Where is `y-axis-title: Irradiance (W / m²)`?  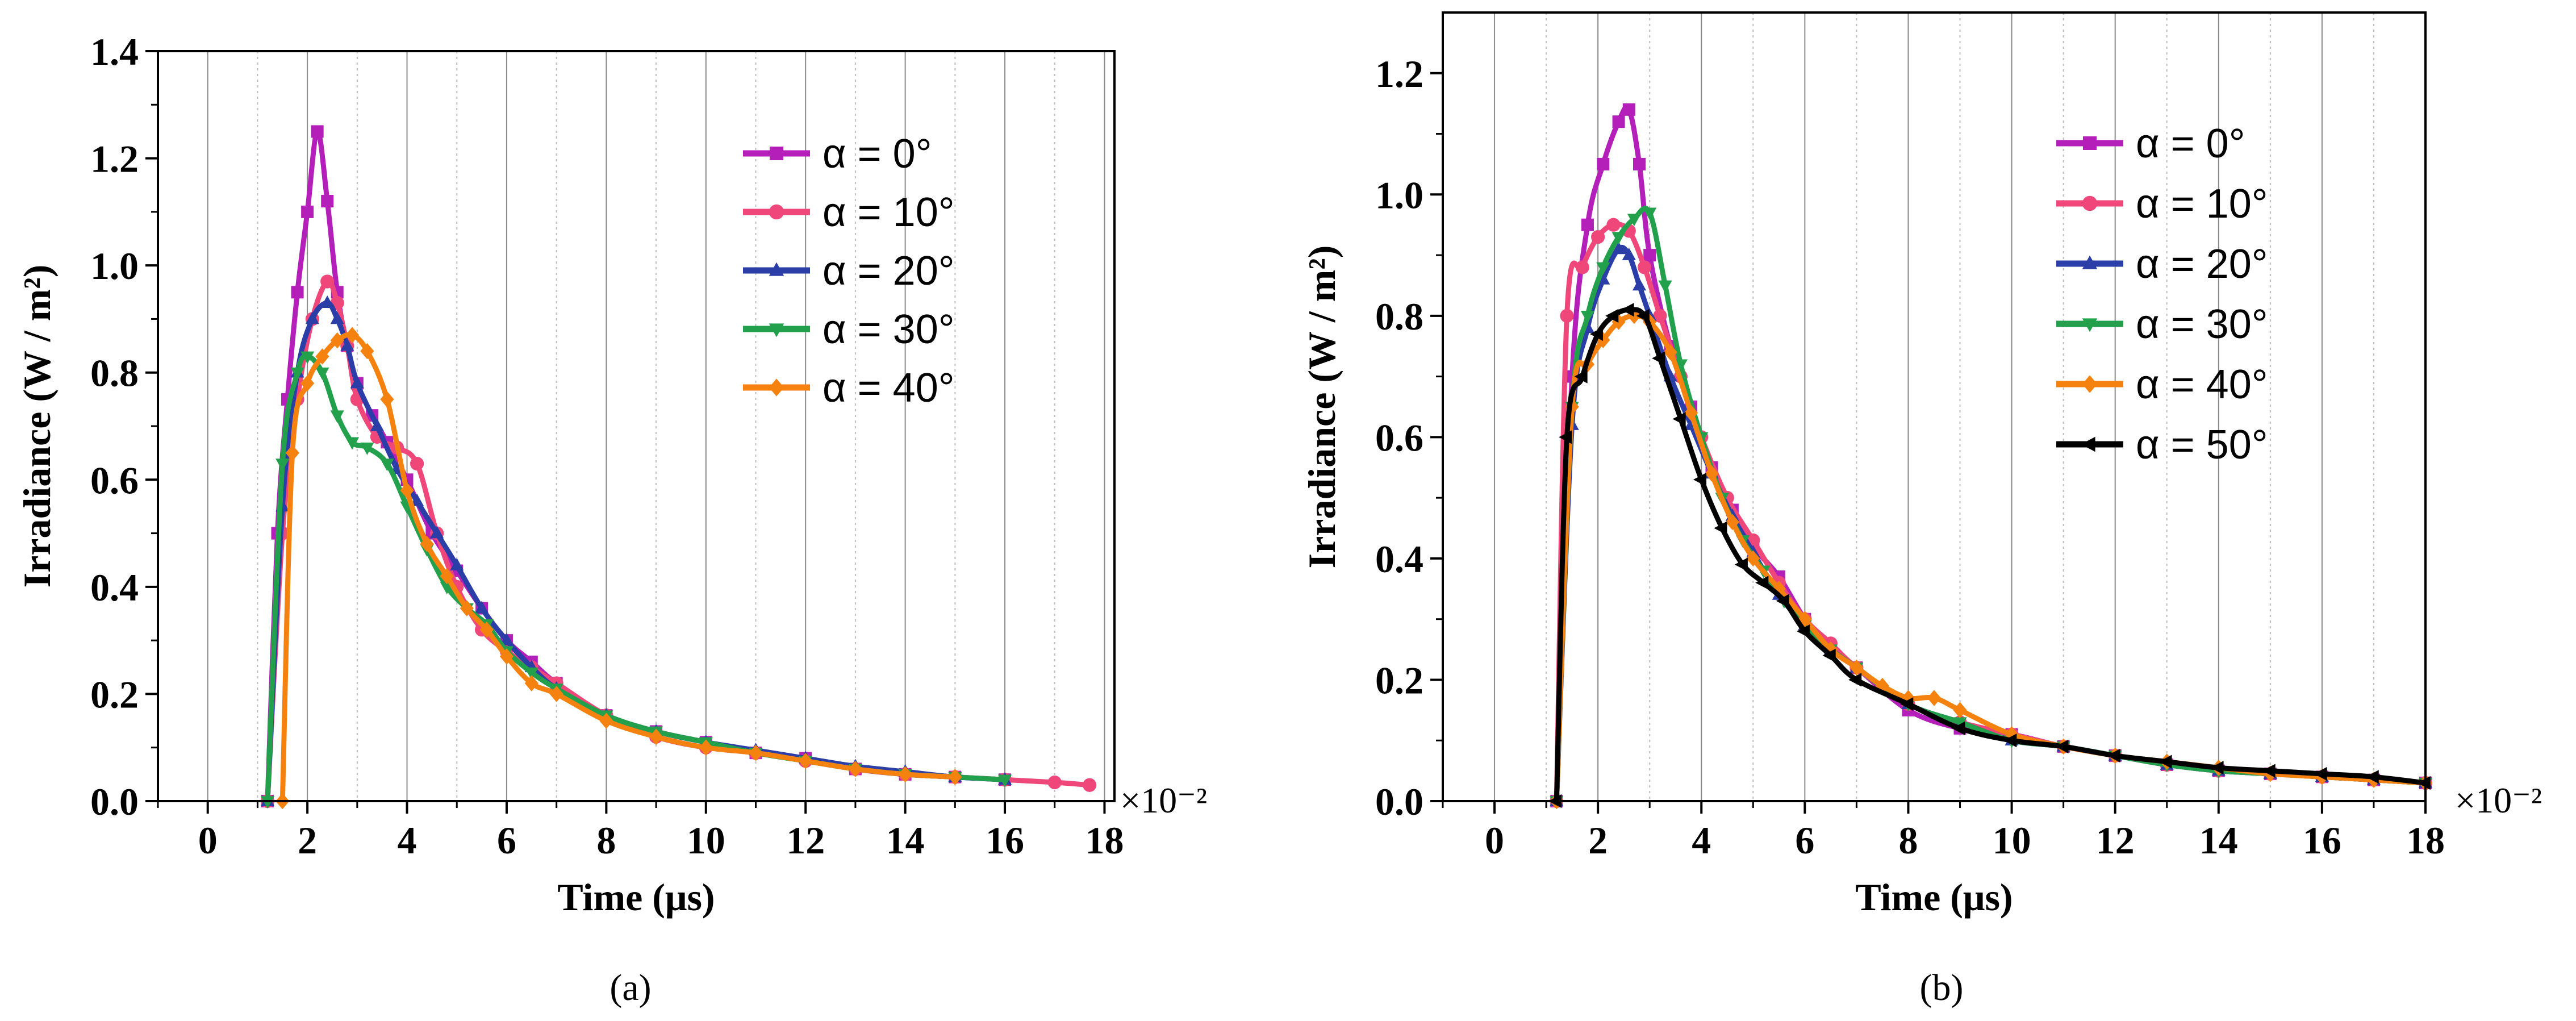
y-axis-title: Irradiance (W / m²) is located at coordinates (37, 427).